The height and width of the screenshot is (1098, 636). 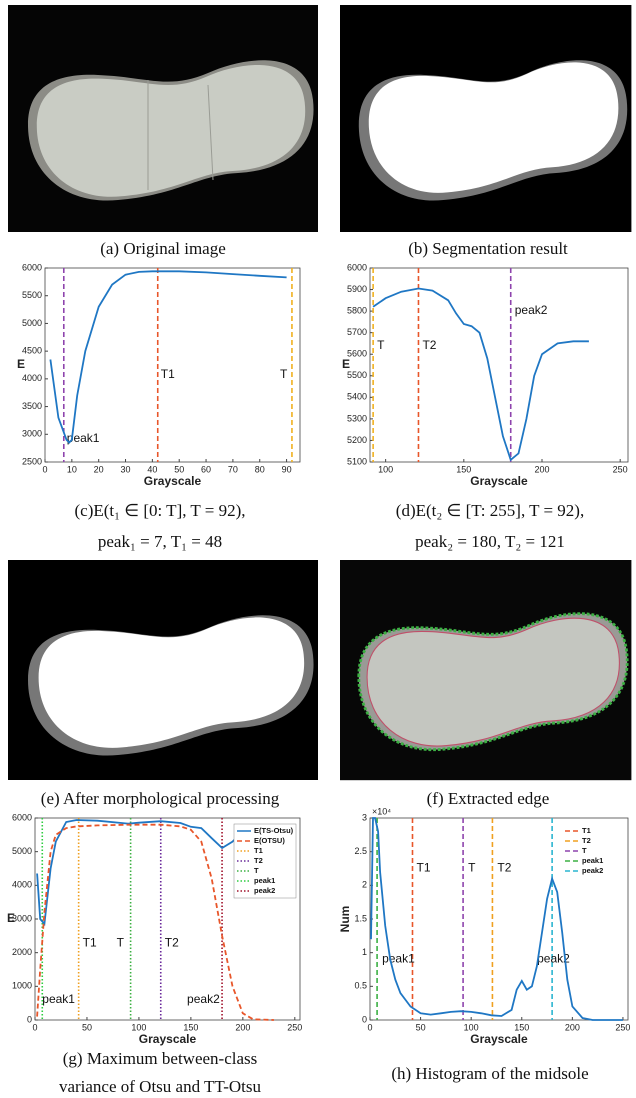 I want to click on legend-label: T2, so click(x=586, y=840).